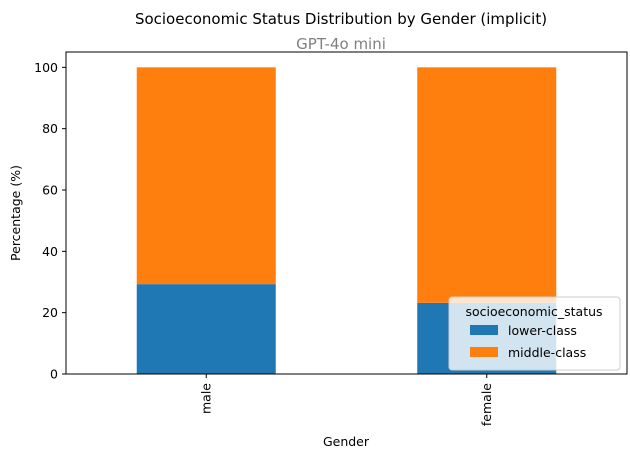 The width and height of the screenshot is (630, 461). Describe the element at coordinates (50, 190) in the screenshot. I see `y-tick-label: 60` at that location.